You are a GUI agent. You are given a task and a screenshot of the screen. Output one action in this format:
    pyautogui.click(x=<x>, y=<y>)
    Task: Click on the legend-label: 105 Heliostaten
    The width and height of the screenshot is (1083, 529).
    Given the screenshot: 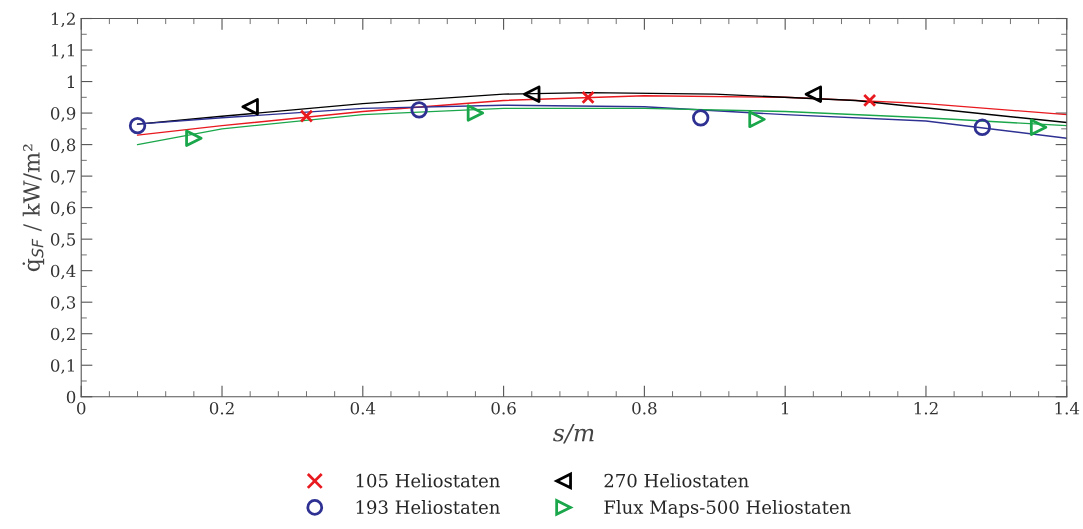 What is the action you would take?
    pyautogui.click(x=428, y=480)
    